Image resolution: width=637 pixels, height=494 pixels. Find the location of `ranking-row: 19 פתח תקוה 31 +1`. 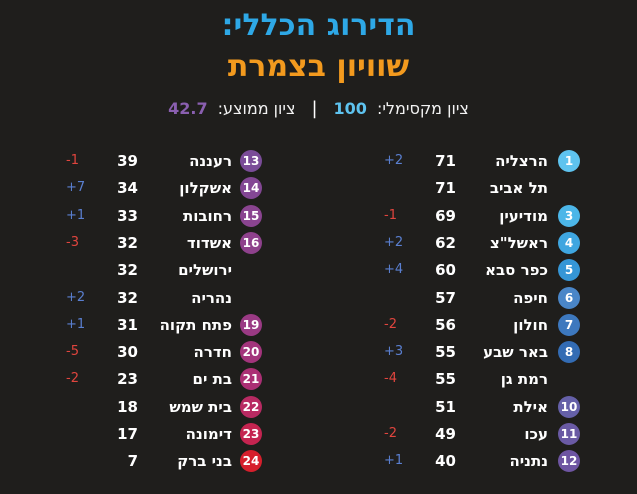

ranking-row: 19 פתח תקוה 31 +1 is located at coordinates (190, 326).